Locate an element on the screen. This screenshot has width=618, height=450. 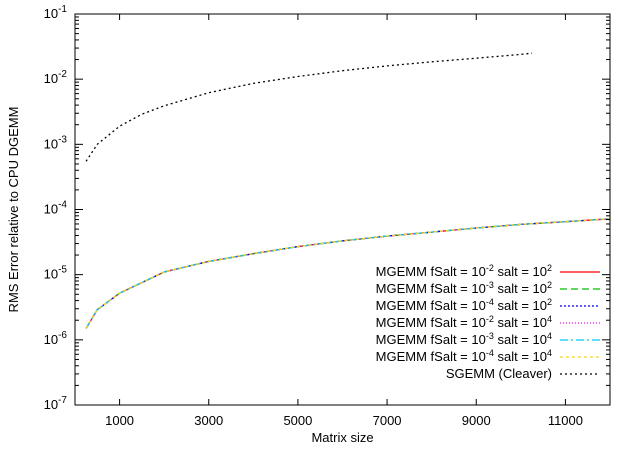
y-tick-label: 10⁻⁴ is located at coordinates (56, 208).